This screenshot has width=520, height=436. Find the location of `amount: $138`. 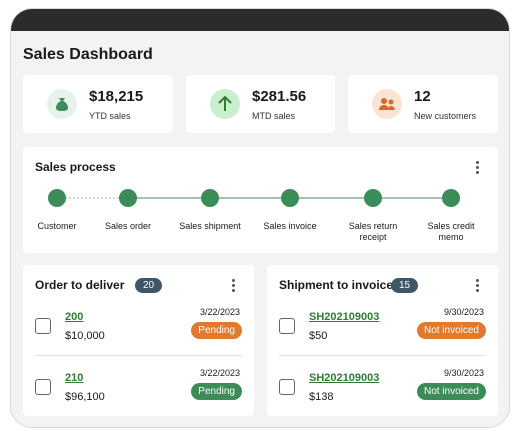

amount: $138 is located at coordinates (321, 397).